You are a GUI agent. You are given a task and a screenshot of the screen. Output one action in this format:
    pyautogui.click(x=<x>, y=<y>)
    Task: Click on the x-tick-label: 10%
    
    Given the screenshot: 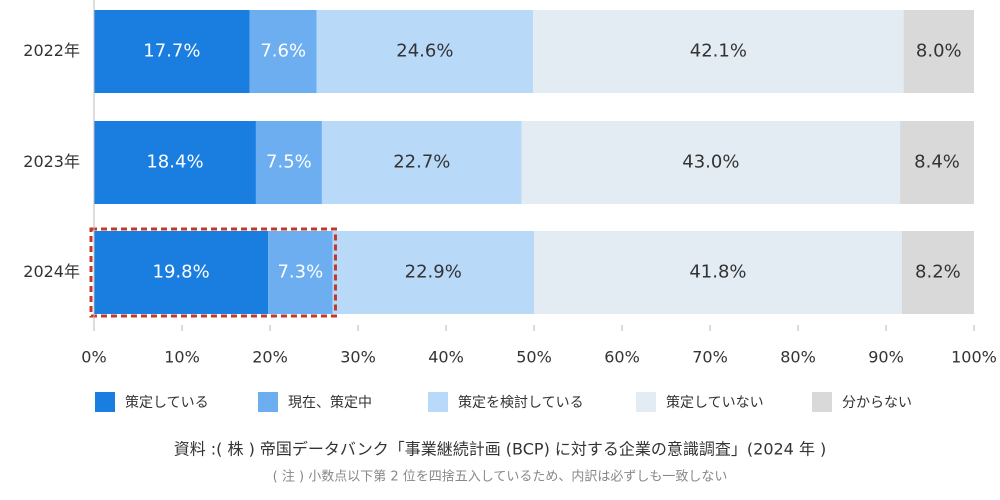 What is the action you would take?
    pyautogui.click(x=182, y=357)
    